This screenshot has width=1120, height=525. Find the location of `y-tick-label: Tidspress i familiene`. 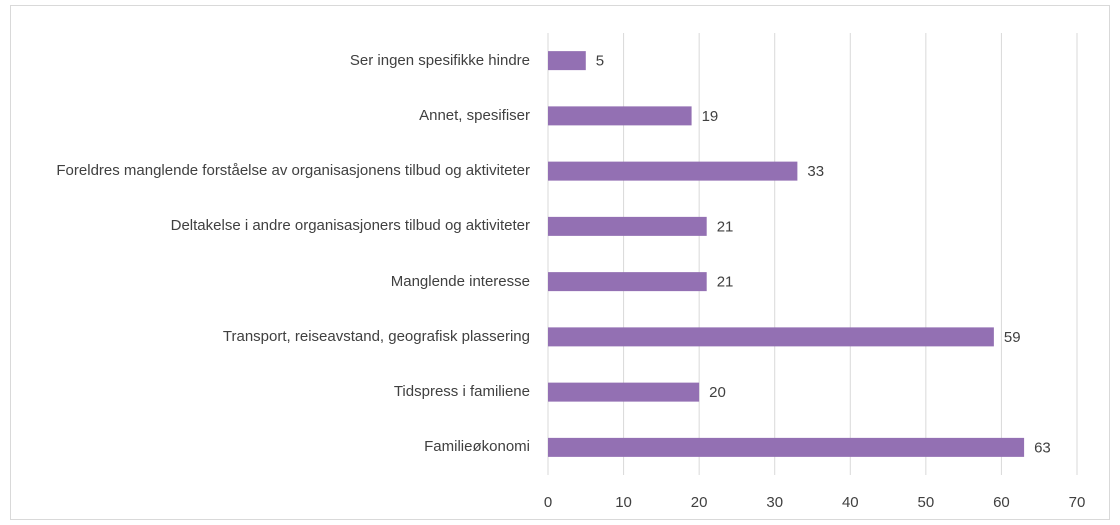

y-tick-label: Tidspress i familiene is located at coordinates (461, 392).